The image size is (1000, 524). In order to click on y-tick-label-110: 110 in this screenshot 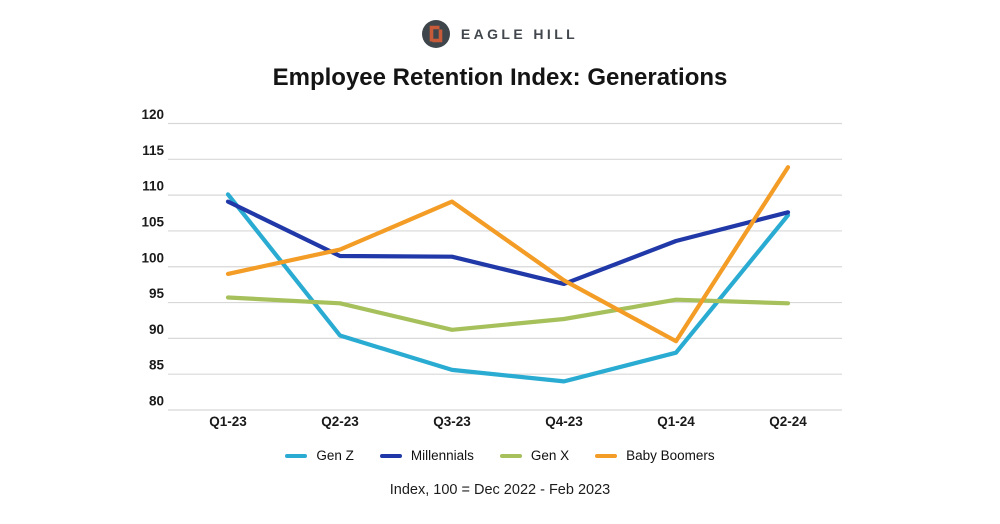, I will do `click(153, 186)`.